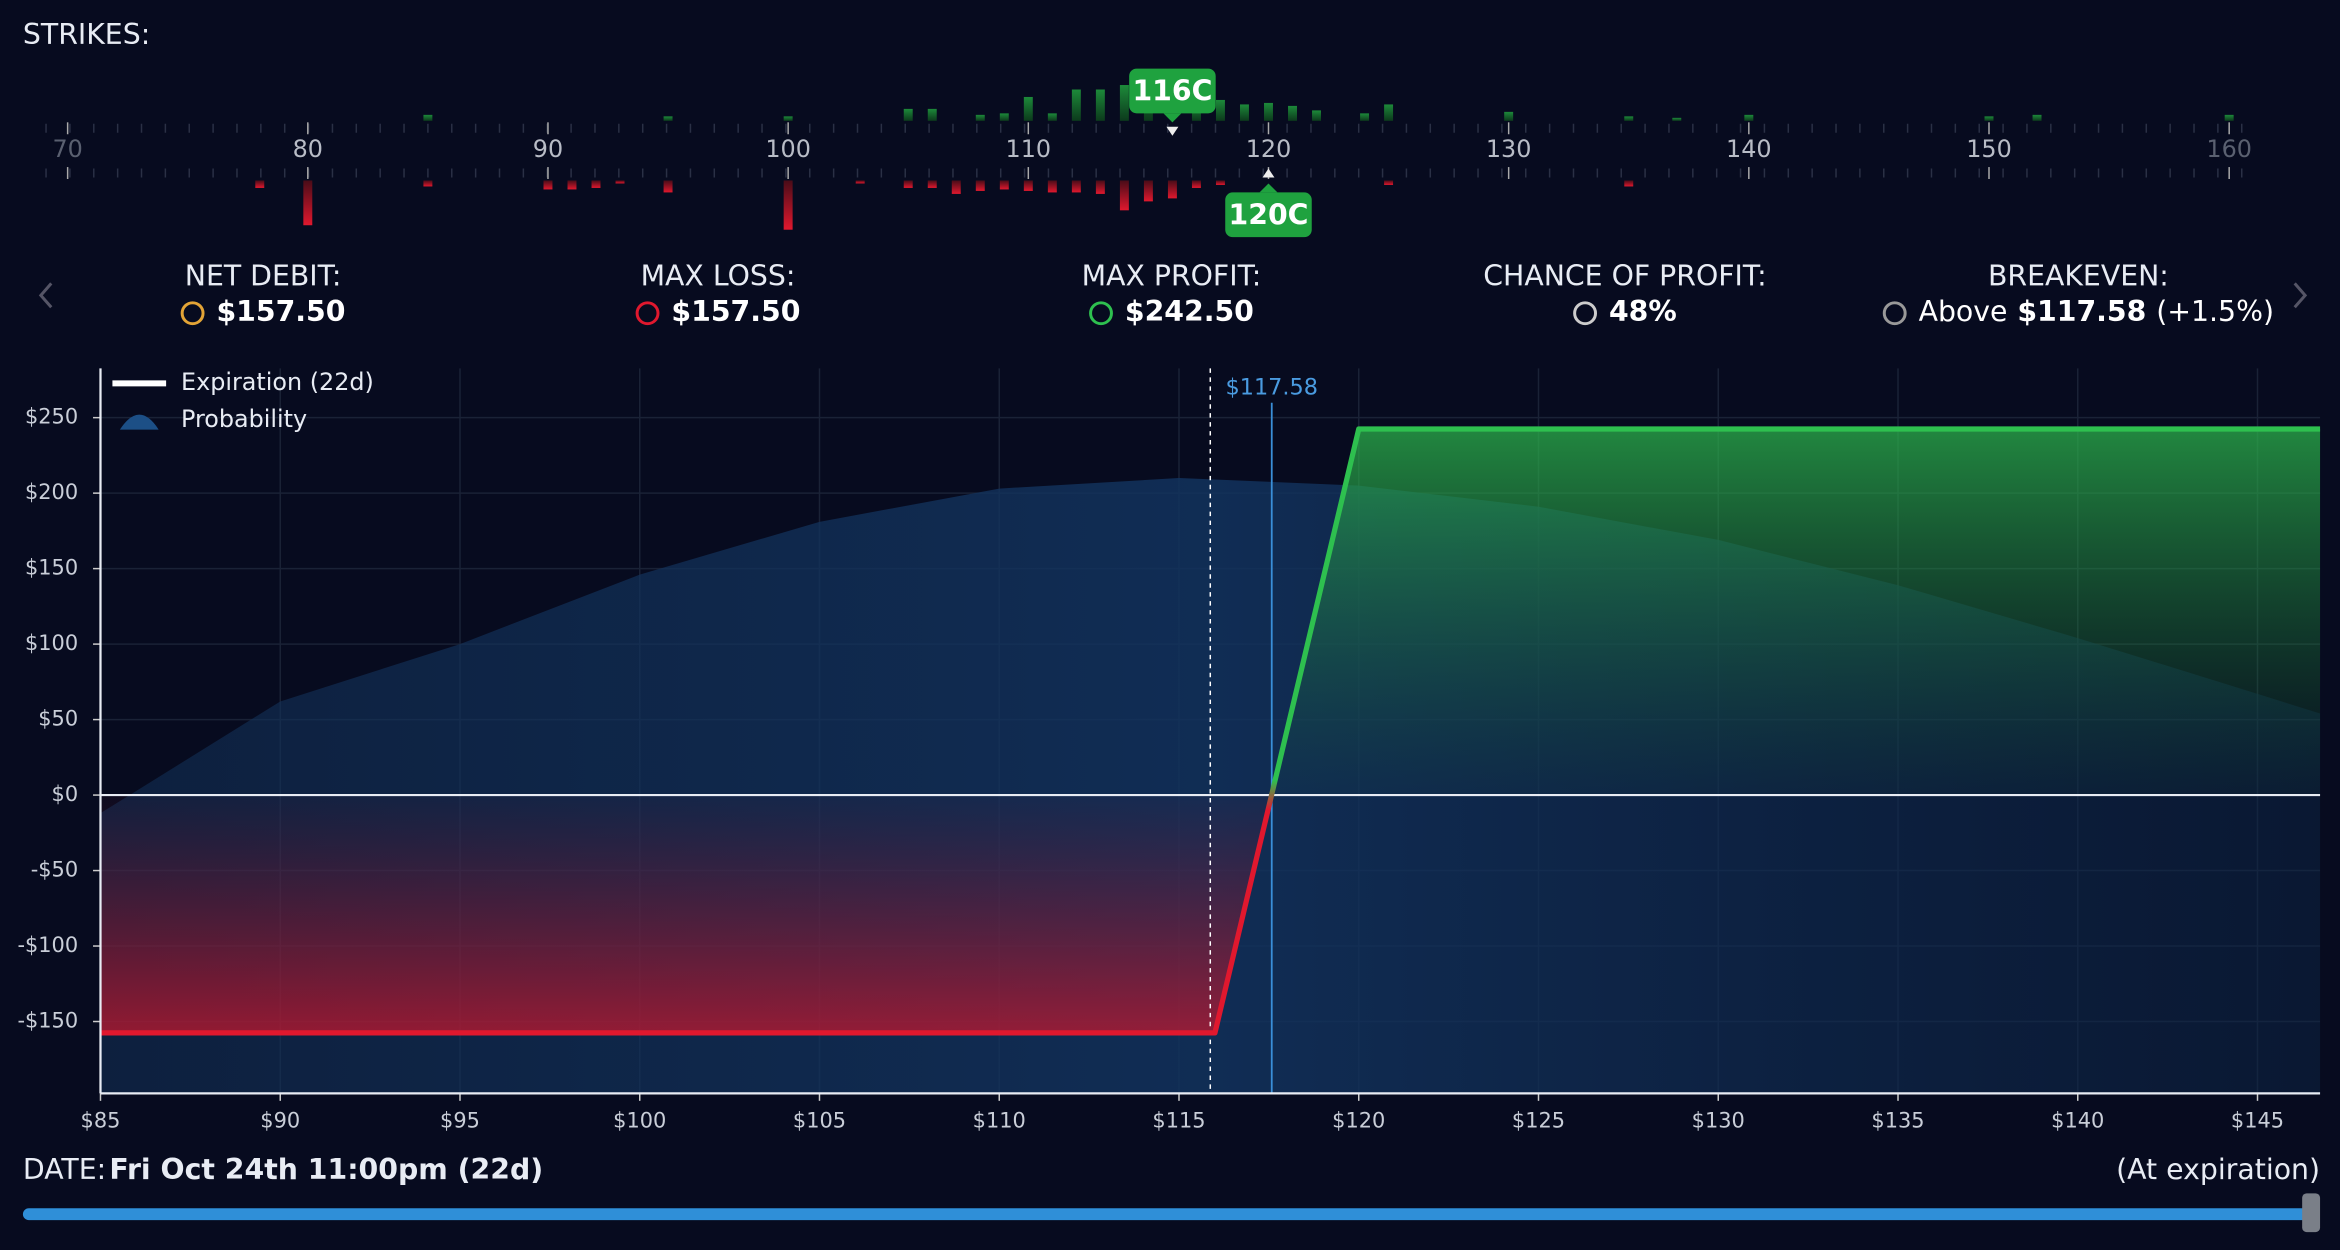 This screenshot has width=2340, height=1250. Describe the element at coordinates (1269, 149) in the screenshot. I see `strike-tick-label: 120` at that location.